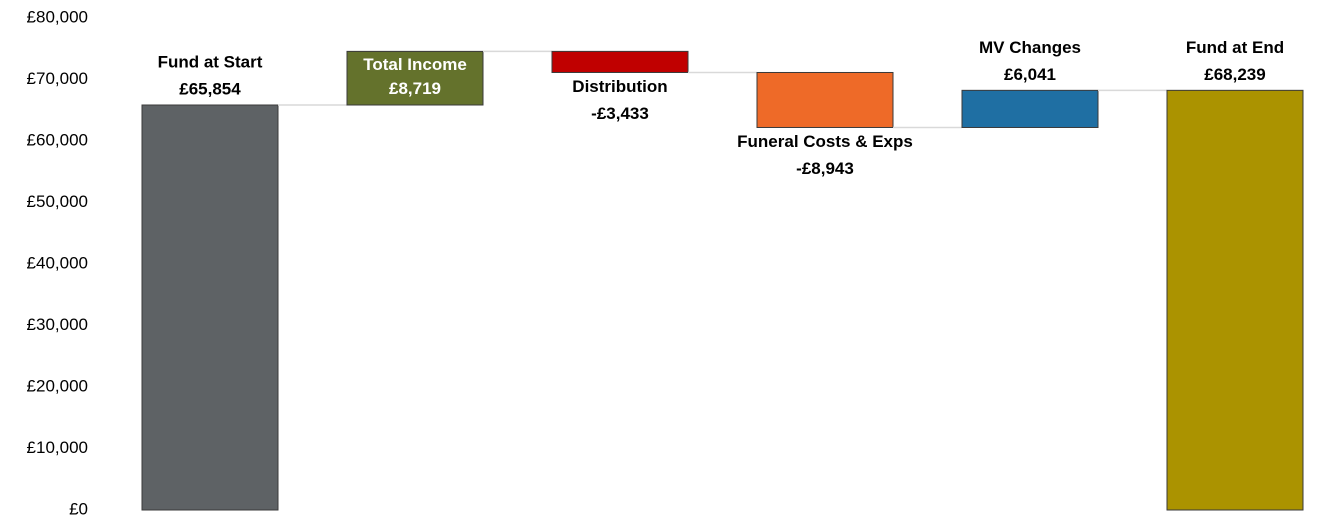  I want to click on y-tick-label: £50,000, so click(57, 201).